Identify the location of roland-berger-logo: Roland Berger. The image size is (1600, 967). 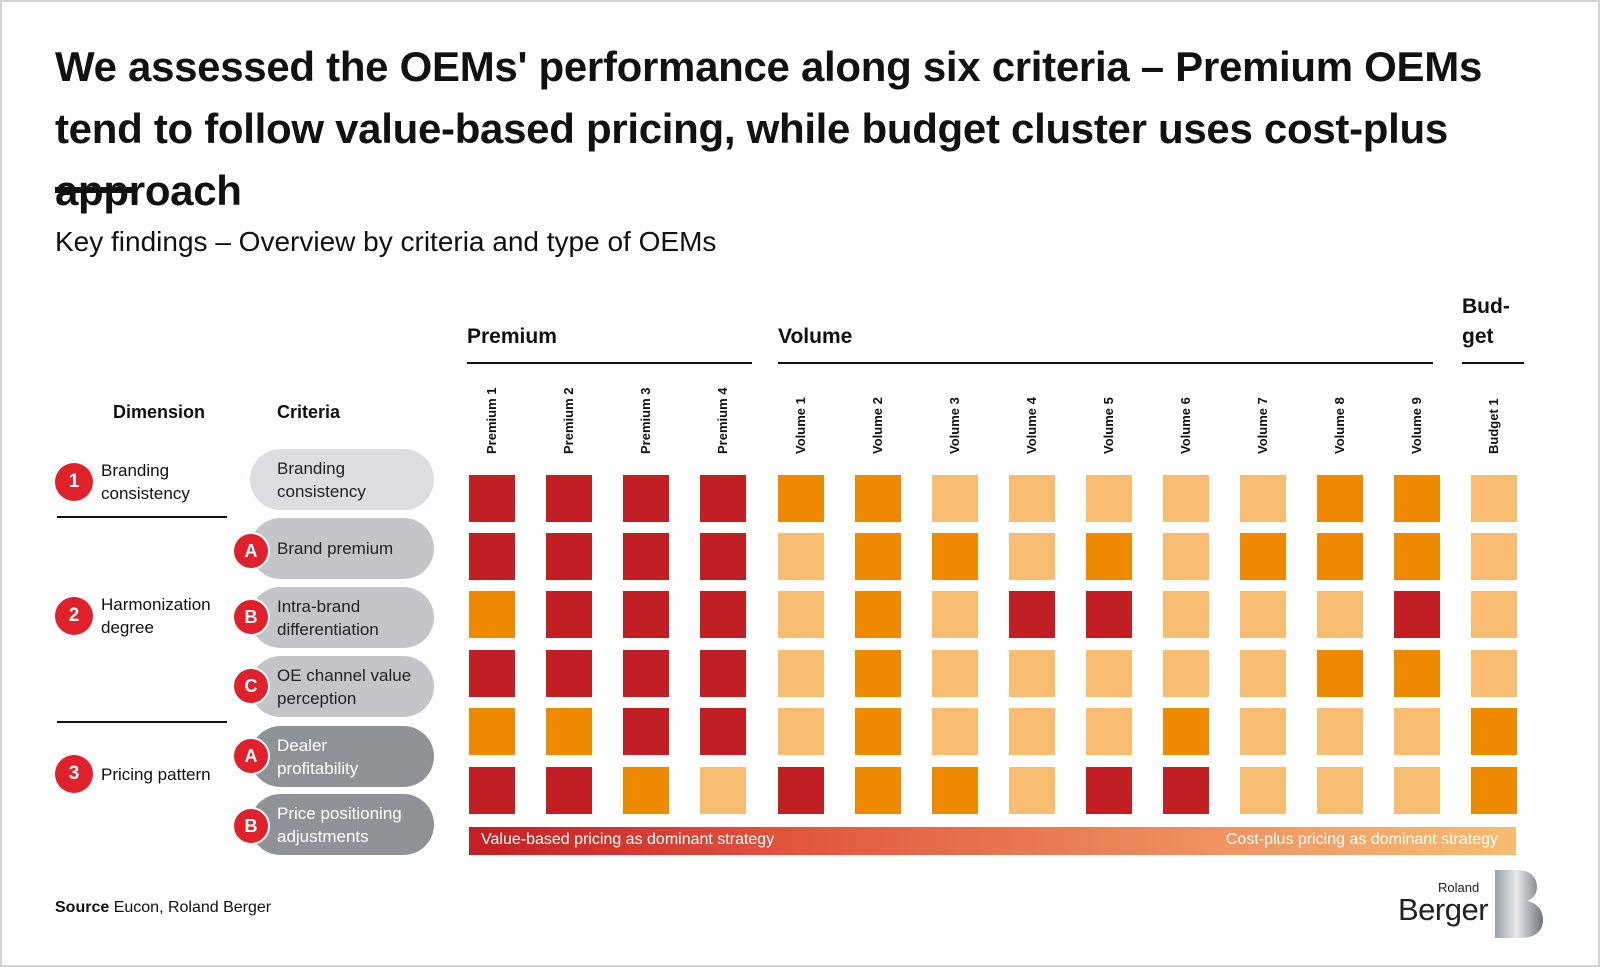
(1473, 904).